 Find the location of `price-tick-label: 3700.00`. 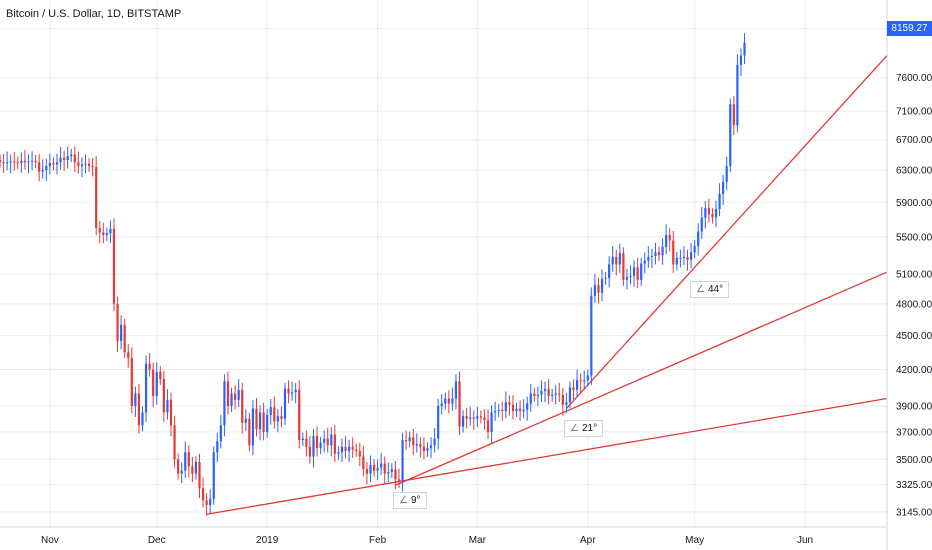

price-tick-label: 3700.00 is located at coordinates (914, 432).